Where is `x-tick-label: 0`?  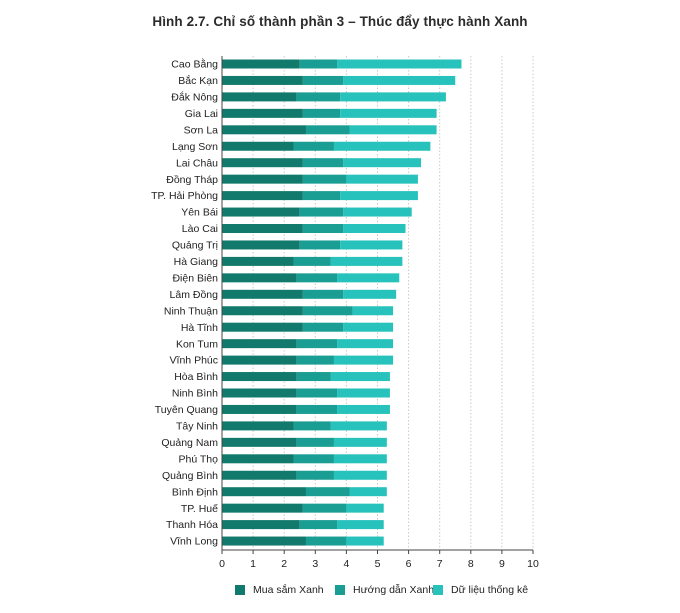 x-tick-label: 0 is located at coordinates (222, 564).